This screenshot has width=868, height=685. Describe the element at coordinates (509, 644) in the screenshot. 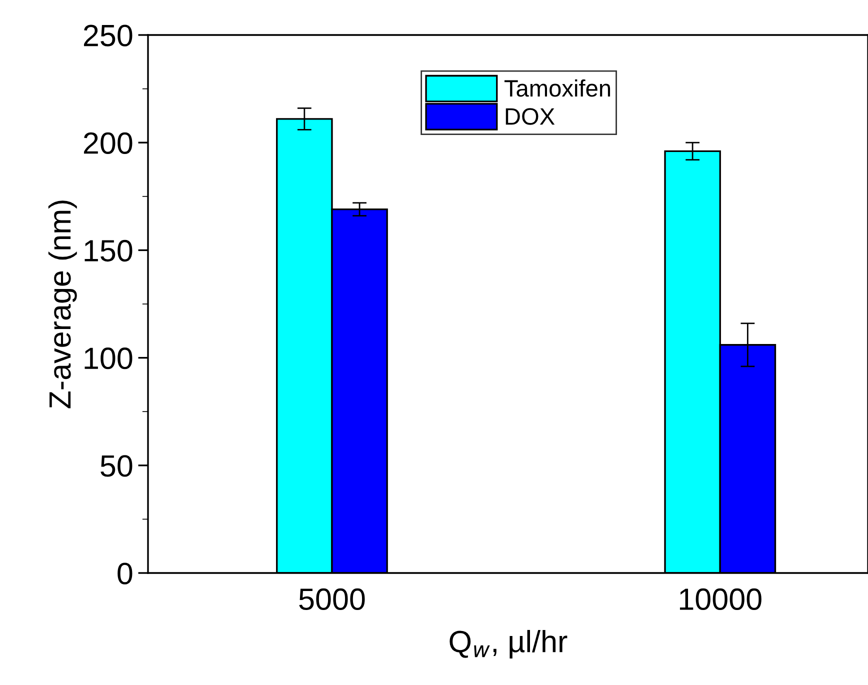

I see `x-axis-title: Q$_{w}$, µl/hr` at that location.